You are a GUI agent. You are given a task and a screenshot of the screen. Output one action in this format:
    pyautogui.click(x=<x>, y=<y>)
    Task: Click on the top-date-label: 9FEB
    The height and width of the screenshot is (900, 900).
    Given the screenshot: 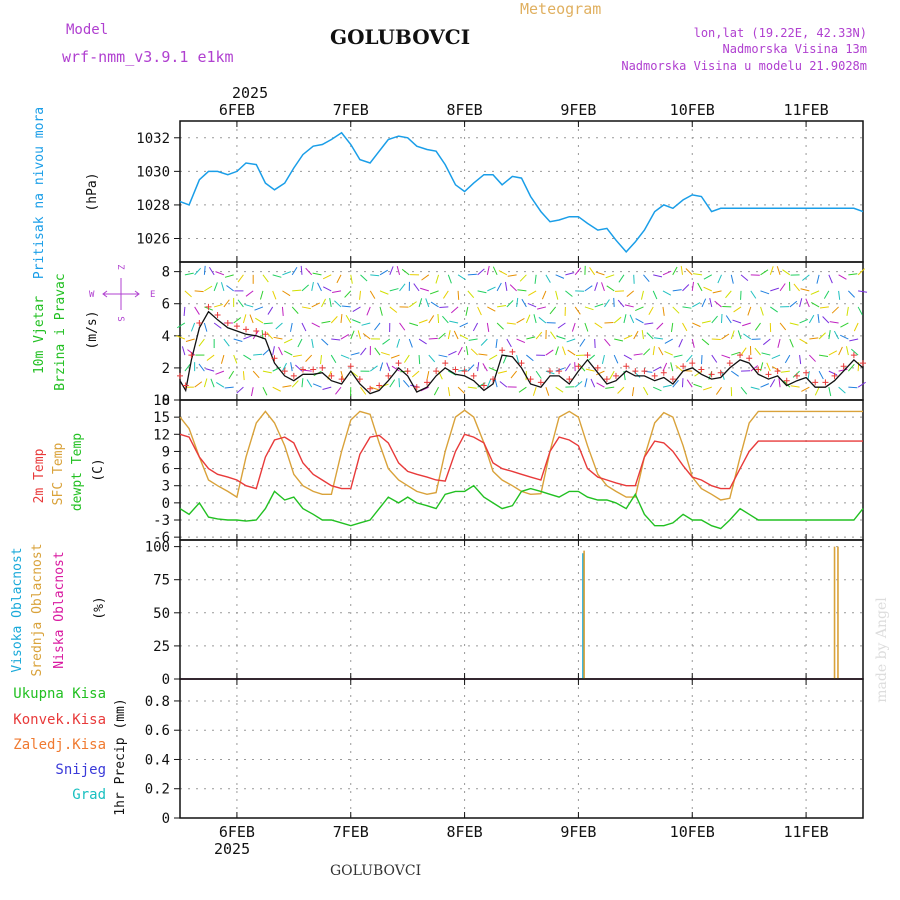 What is the action you would take?
    pyautogui.click(x=578, y=110)
    